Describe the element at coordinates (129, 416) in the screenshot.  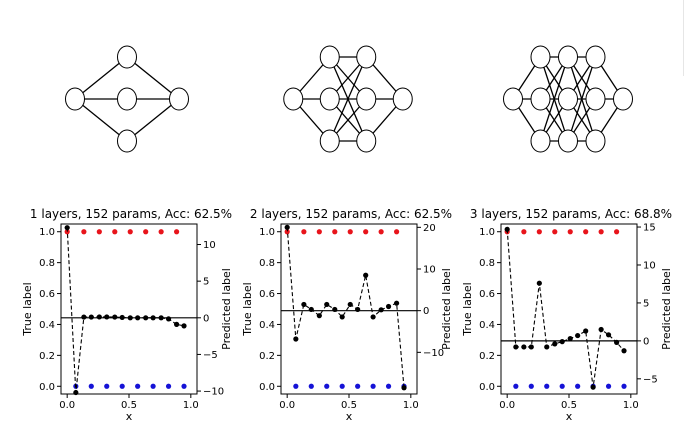
I see `x-axis-label: x` at that location.